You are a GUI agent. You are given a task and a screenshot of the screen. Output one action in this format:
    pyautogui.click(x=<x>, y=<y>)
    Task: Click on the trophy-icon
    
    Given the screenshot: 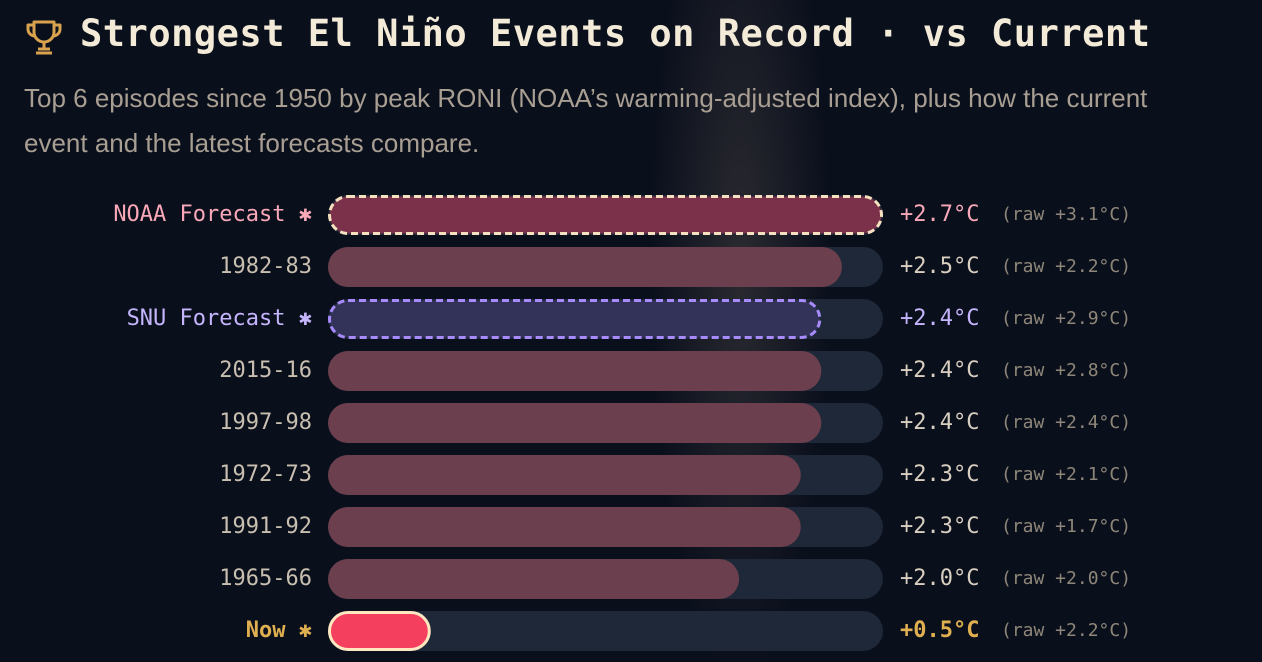 What is the action you would take?
    pyautogui.click(x=44, y=37)
    